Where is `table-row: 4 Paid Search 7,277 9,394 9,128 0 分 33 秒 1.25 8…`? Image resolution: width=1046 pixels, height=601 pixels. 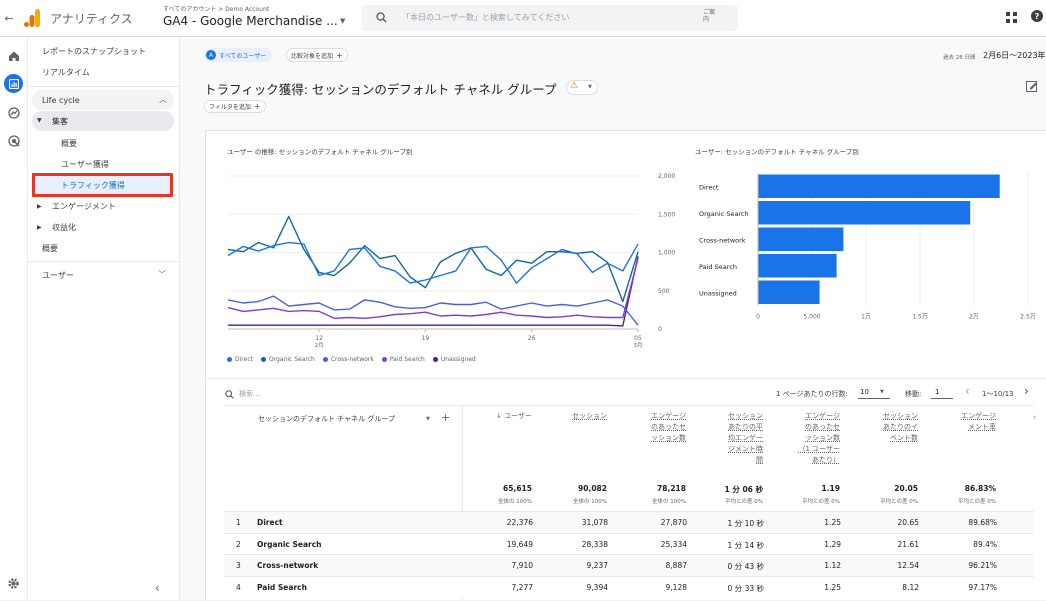
table-row: 4 Paid Search 7,277 9,394 9,128 0 分 33 秒 1.25 8… is located at coordinates (629, 586).